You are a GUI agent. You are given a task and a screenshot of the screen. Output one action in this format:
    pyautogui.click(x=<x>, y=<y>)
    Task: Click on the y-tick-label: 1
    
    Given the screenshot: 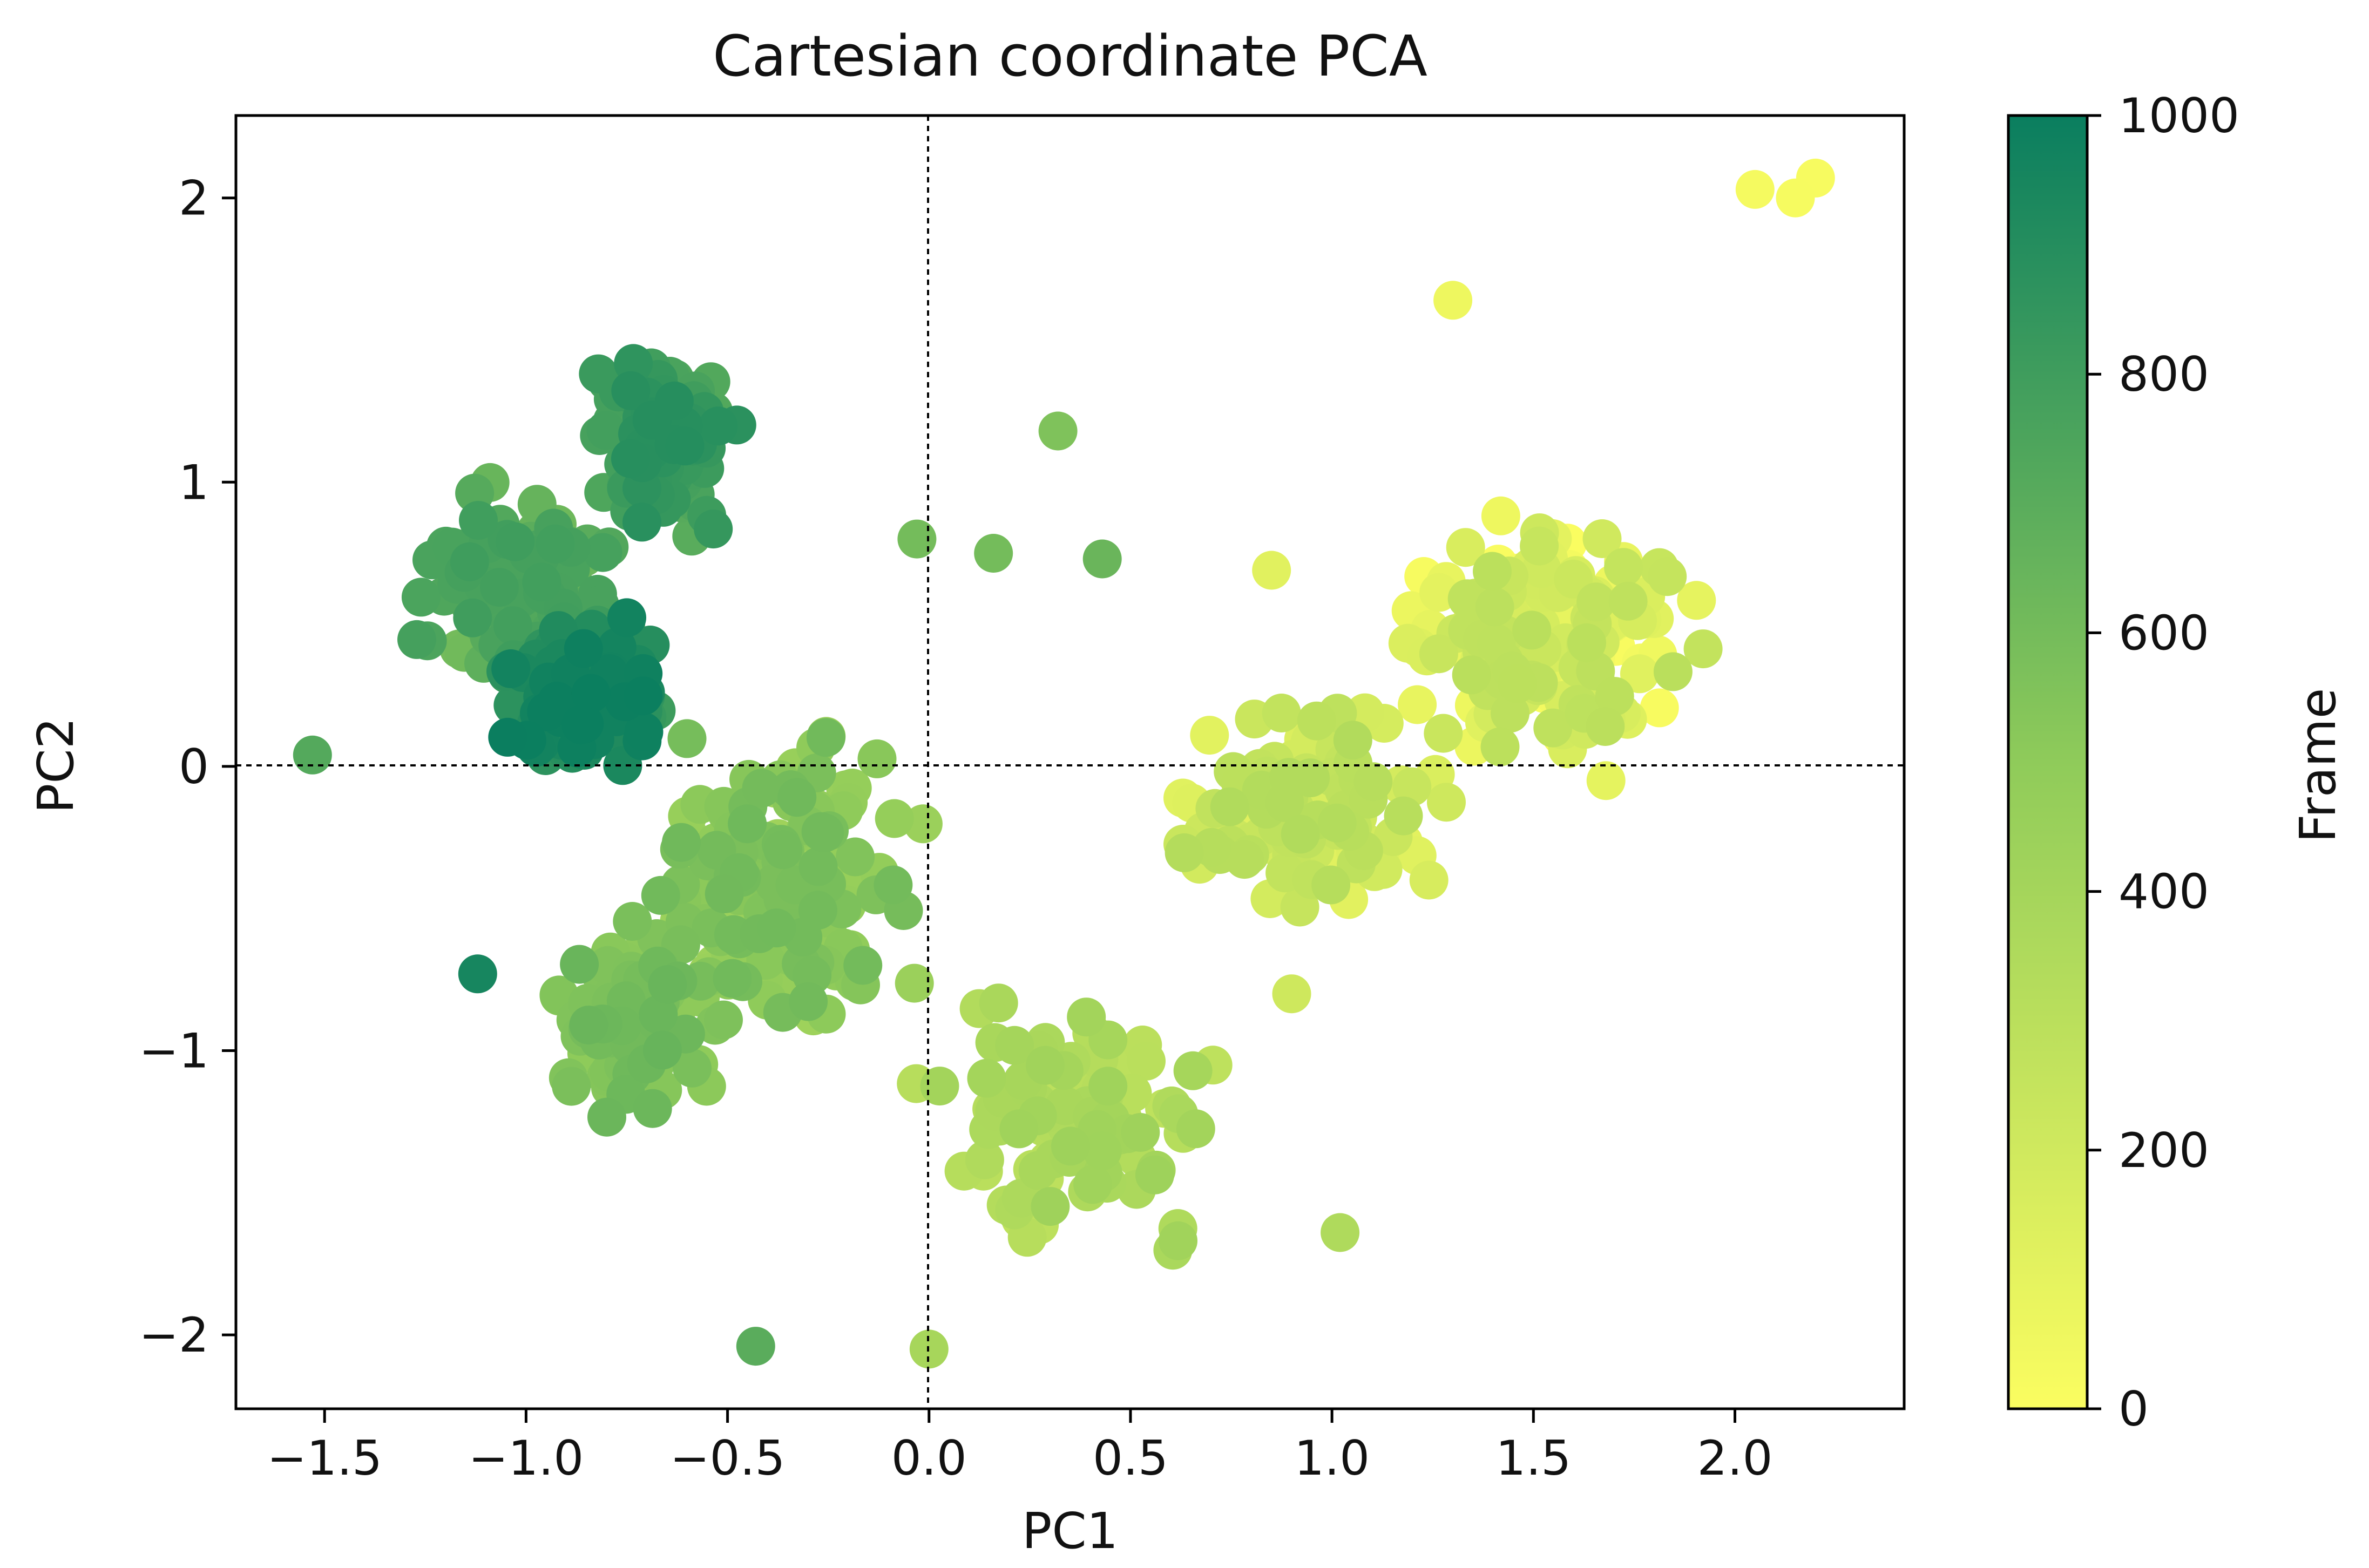 What is the action you would take?
    pyautogui.click(x=194, y=482)
    